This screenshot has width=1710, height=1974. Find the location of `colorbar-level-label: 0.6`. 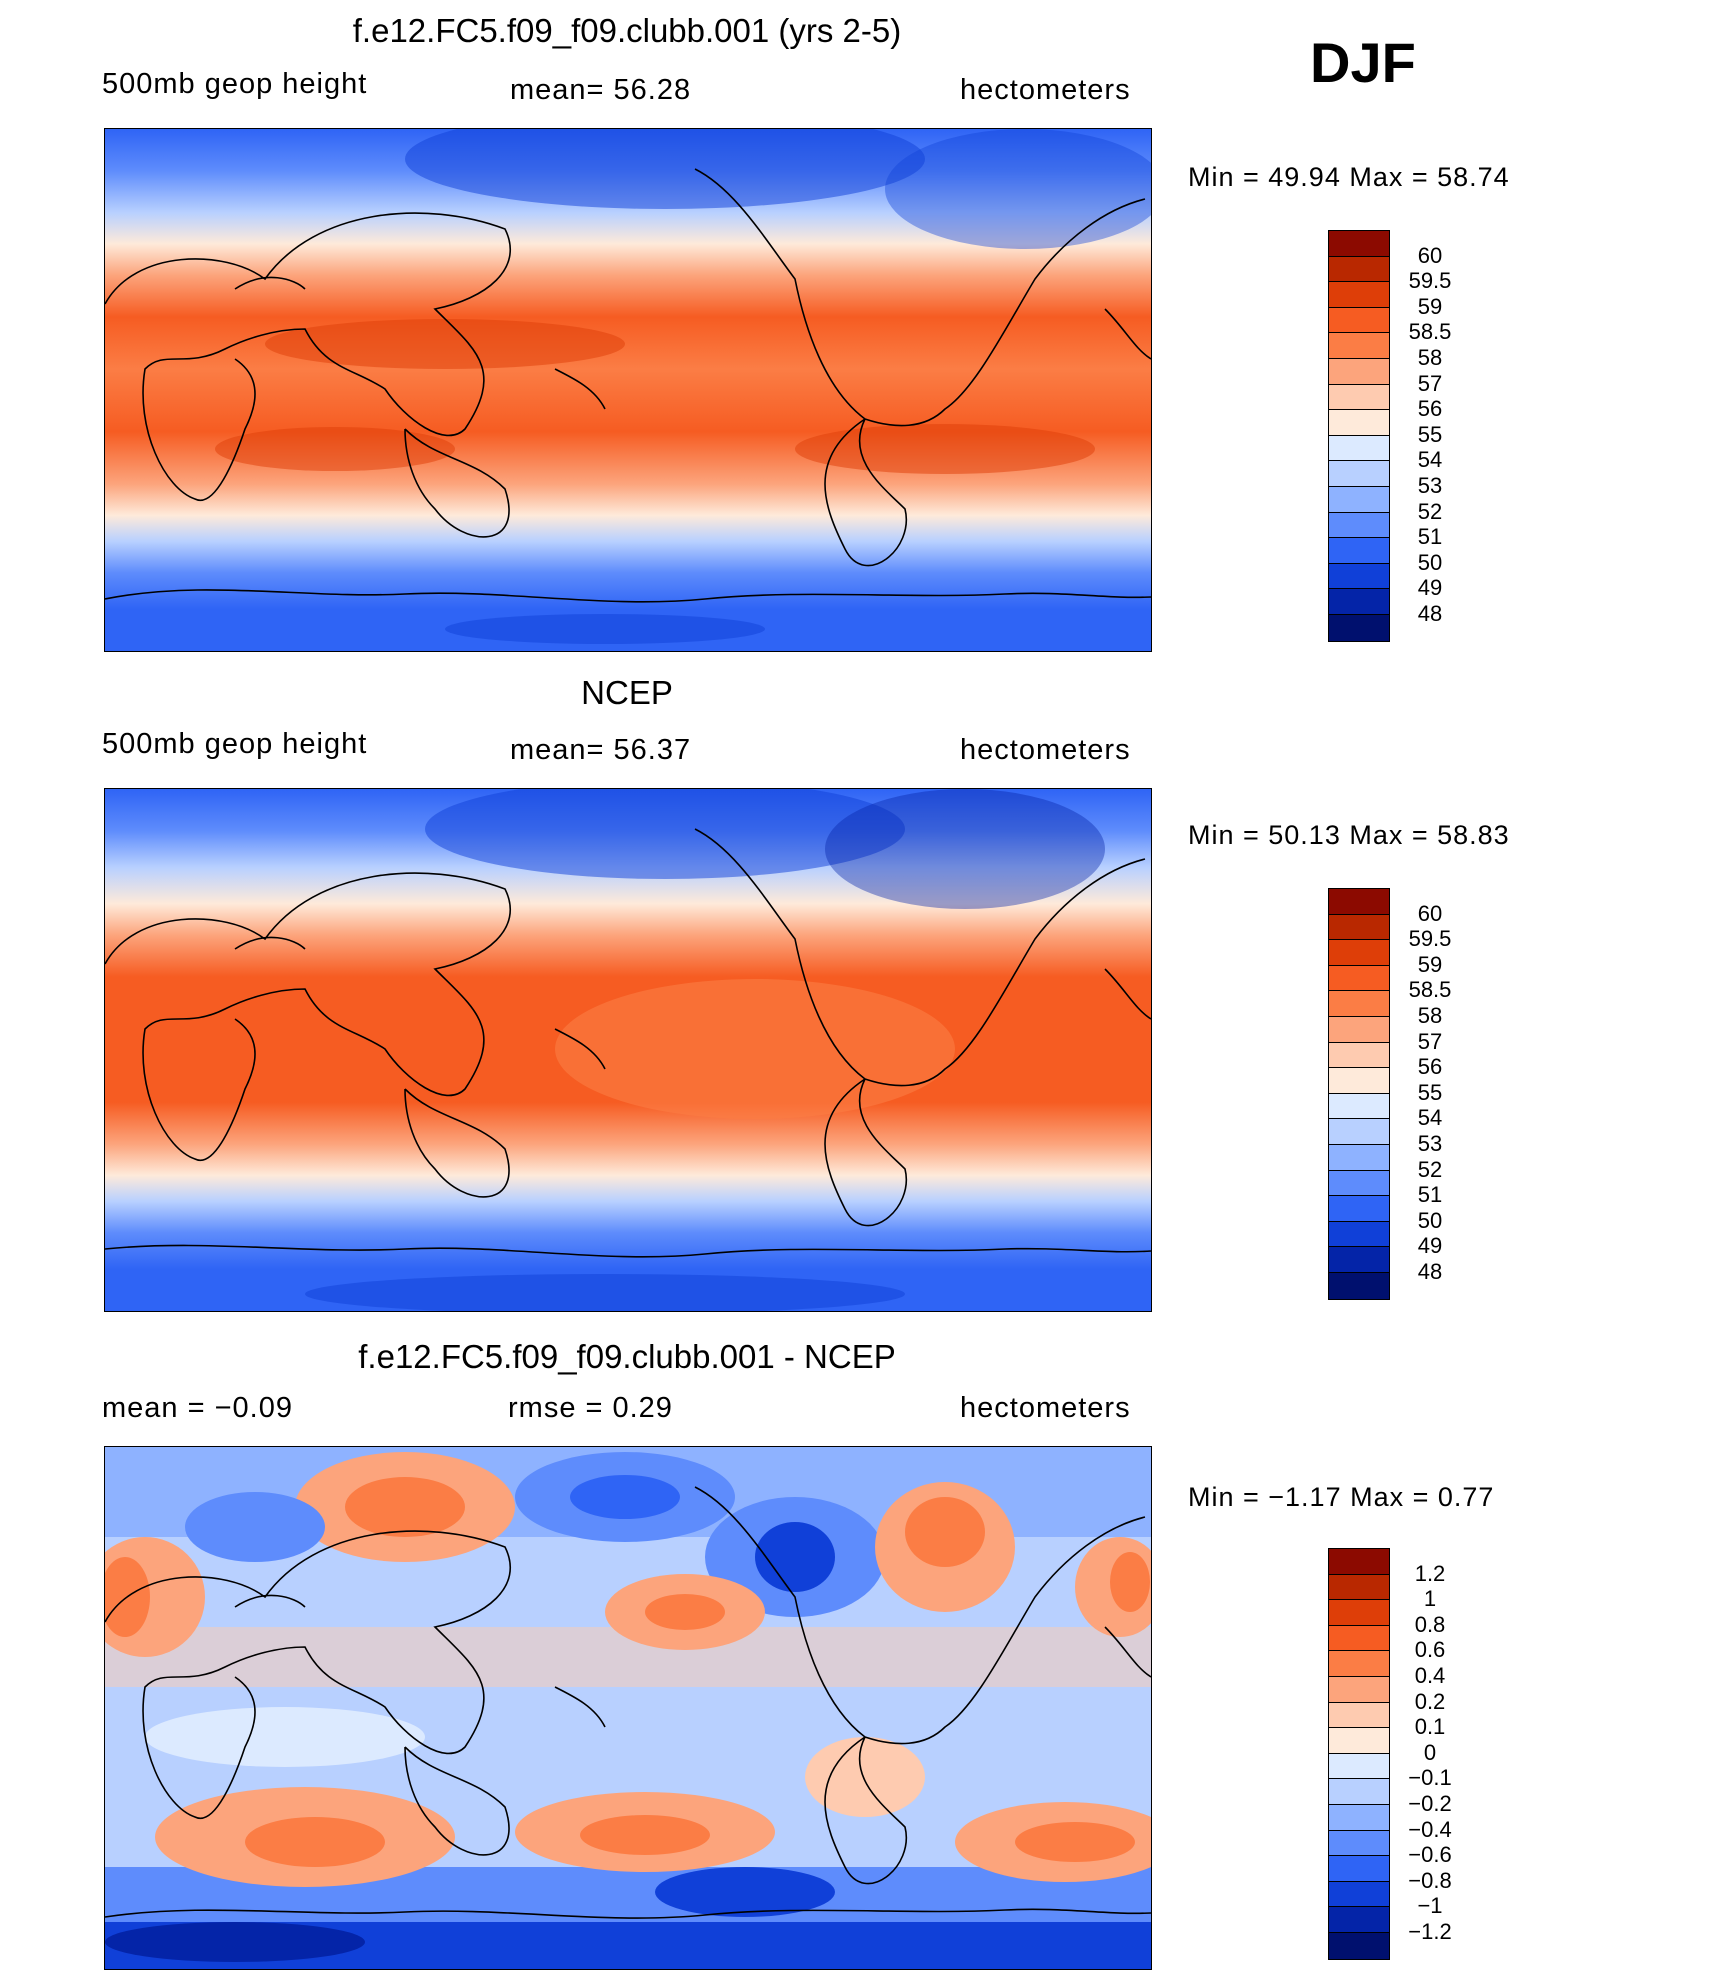

colorbar-level-label: 0.6 is located at coordinates (1430, 1650).